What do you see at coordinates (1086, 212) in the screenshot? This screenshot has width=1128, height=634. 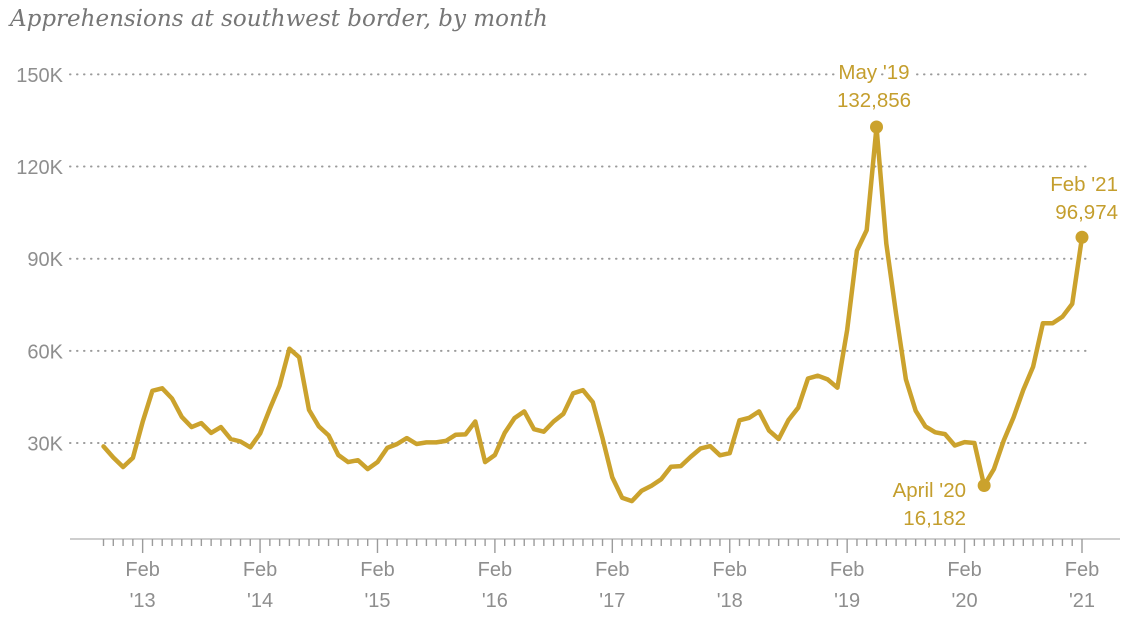 I see `callout-value-label: 96,974` at bounding box center [1086, 212].